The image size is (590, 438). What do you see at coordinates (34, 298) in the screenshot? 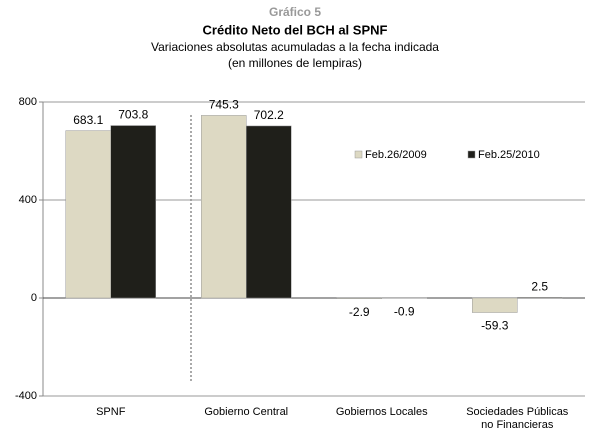
I see `y-tick-label: 0` at bounding box center [34, 298].